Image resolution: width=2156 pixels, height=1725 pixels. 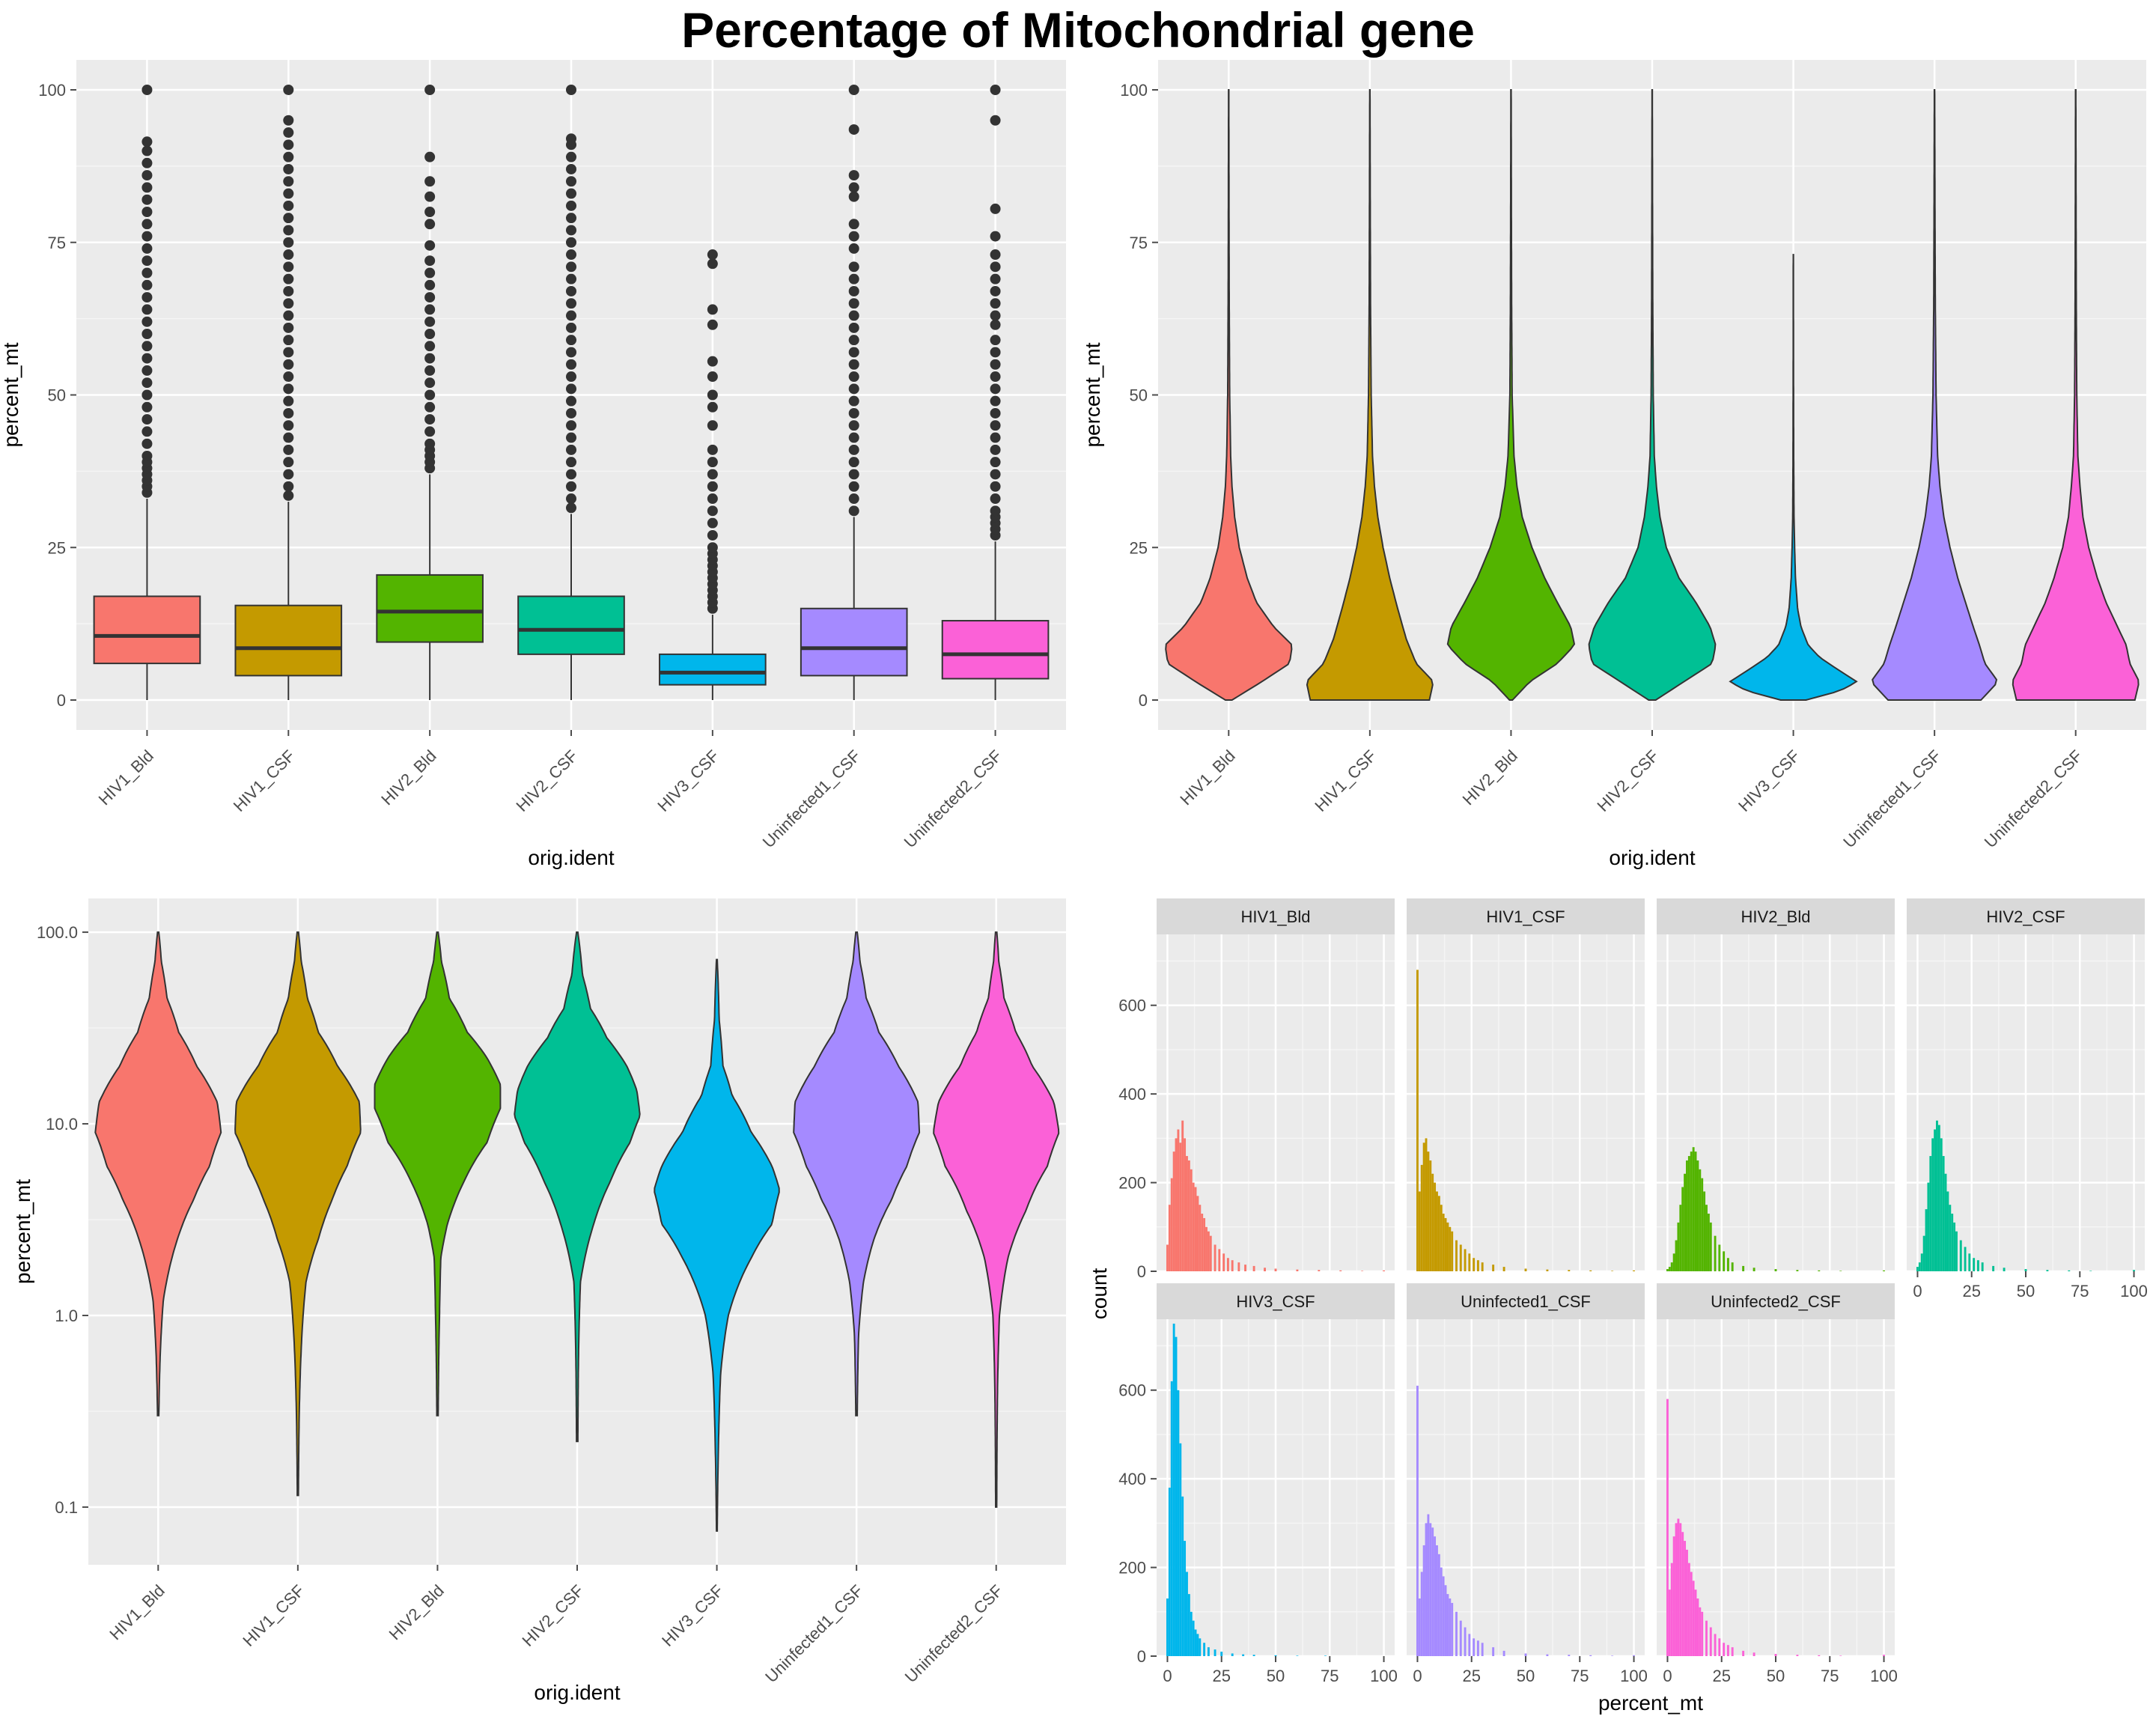 What do you see at coordinates (126, 777) in the screenshot?
I see `x-tick-label: HIV1_Bld` at bounding box center [126, 777].